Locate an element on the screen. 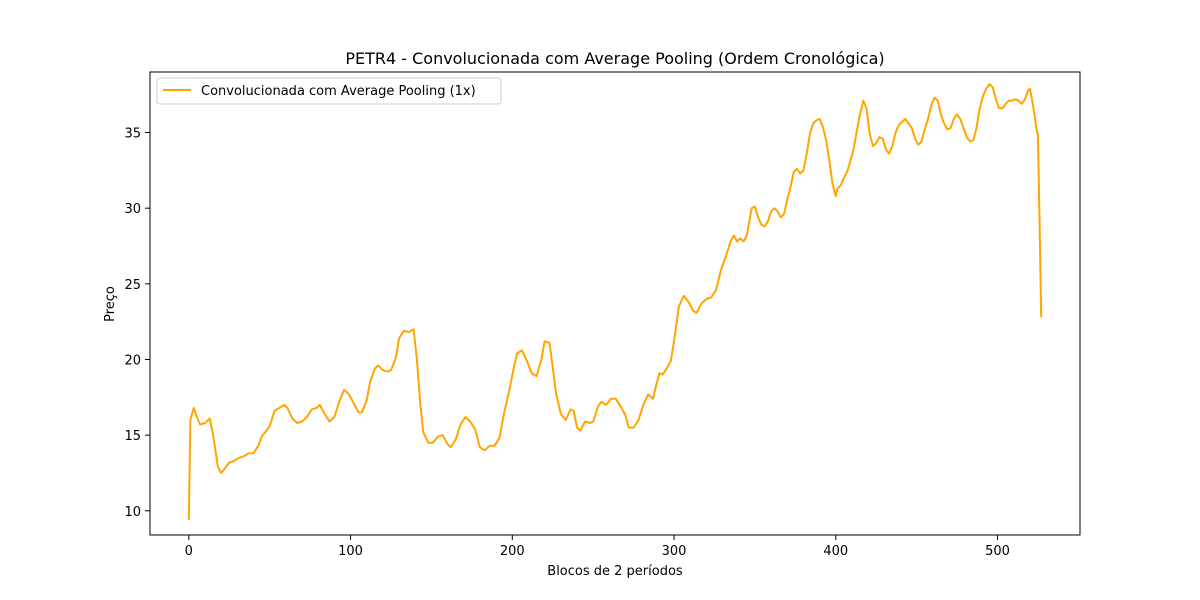  legend-label: Convolucionada com Average Pooling (1x) is located at coordinates (338, 91).